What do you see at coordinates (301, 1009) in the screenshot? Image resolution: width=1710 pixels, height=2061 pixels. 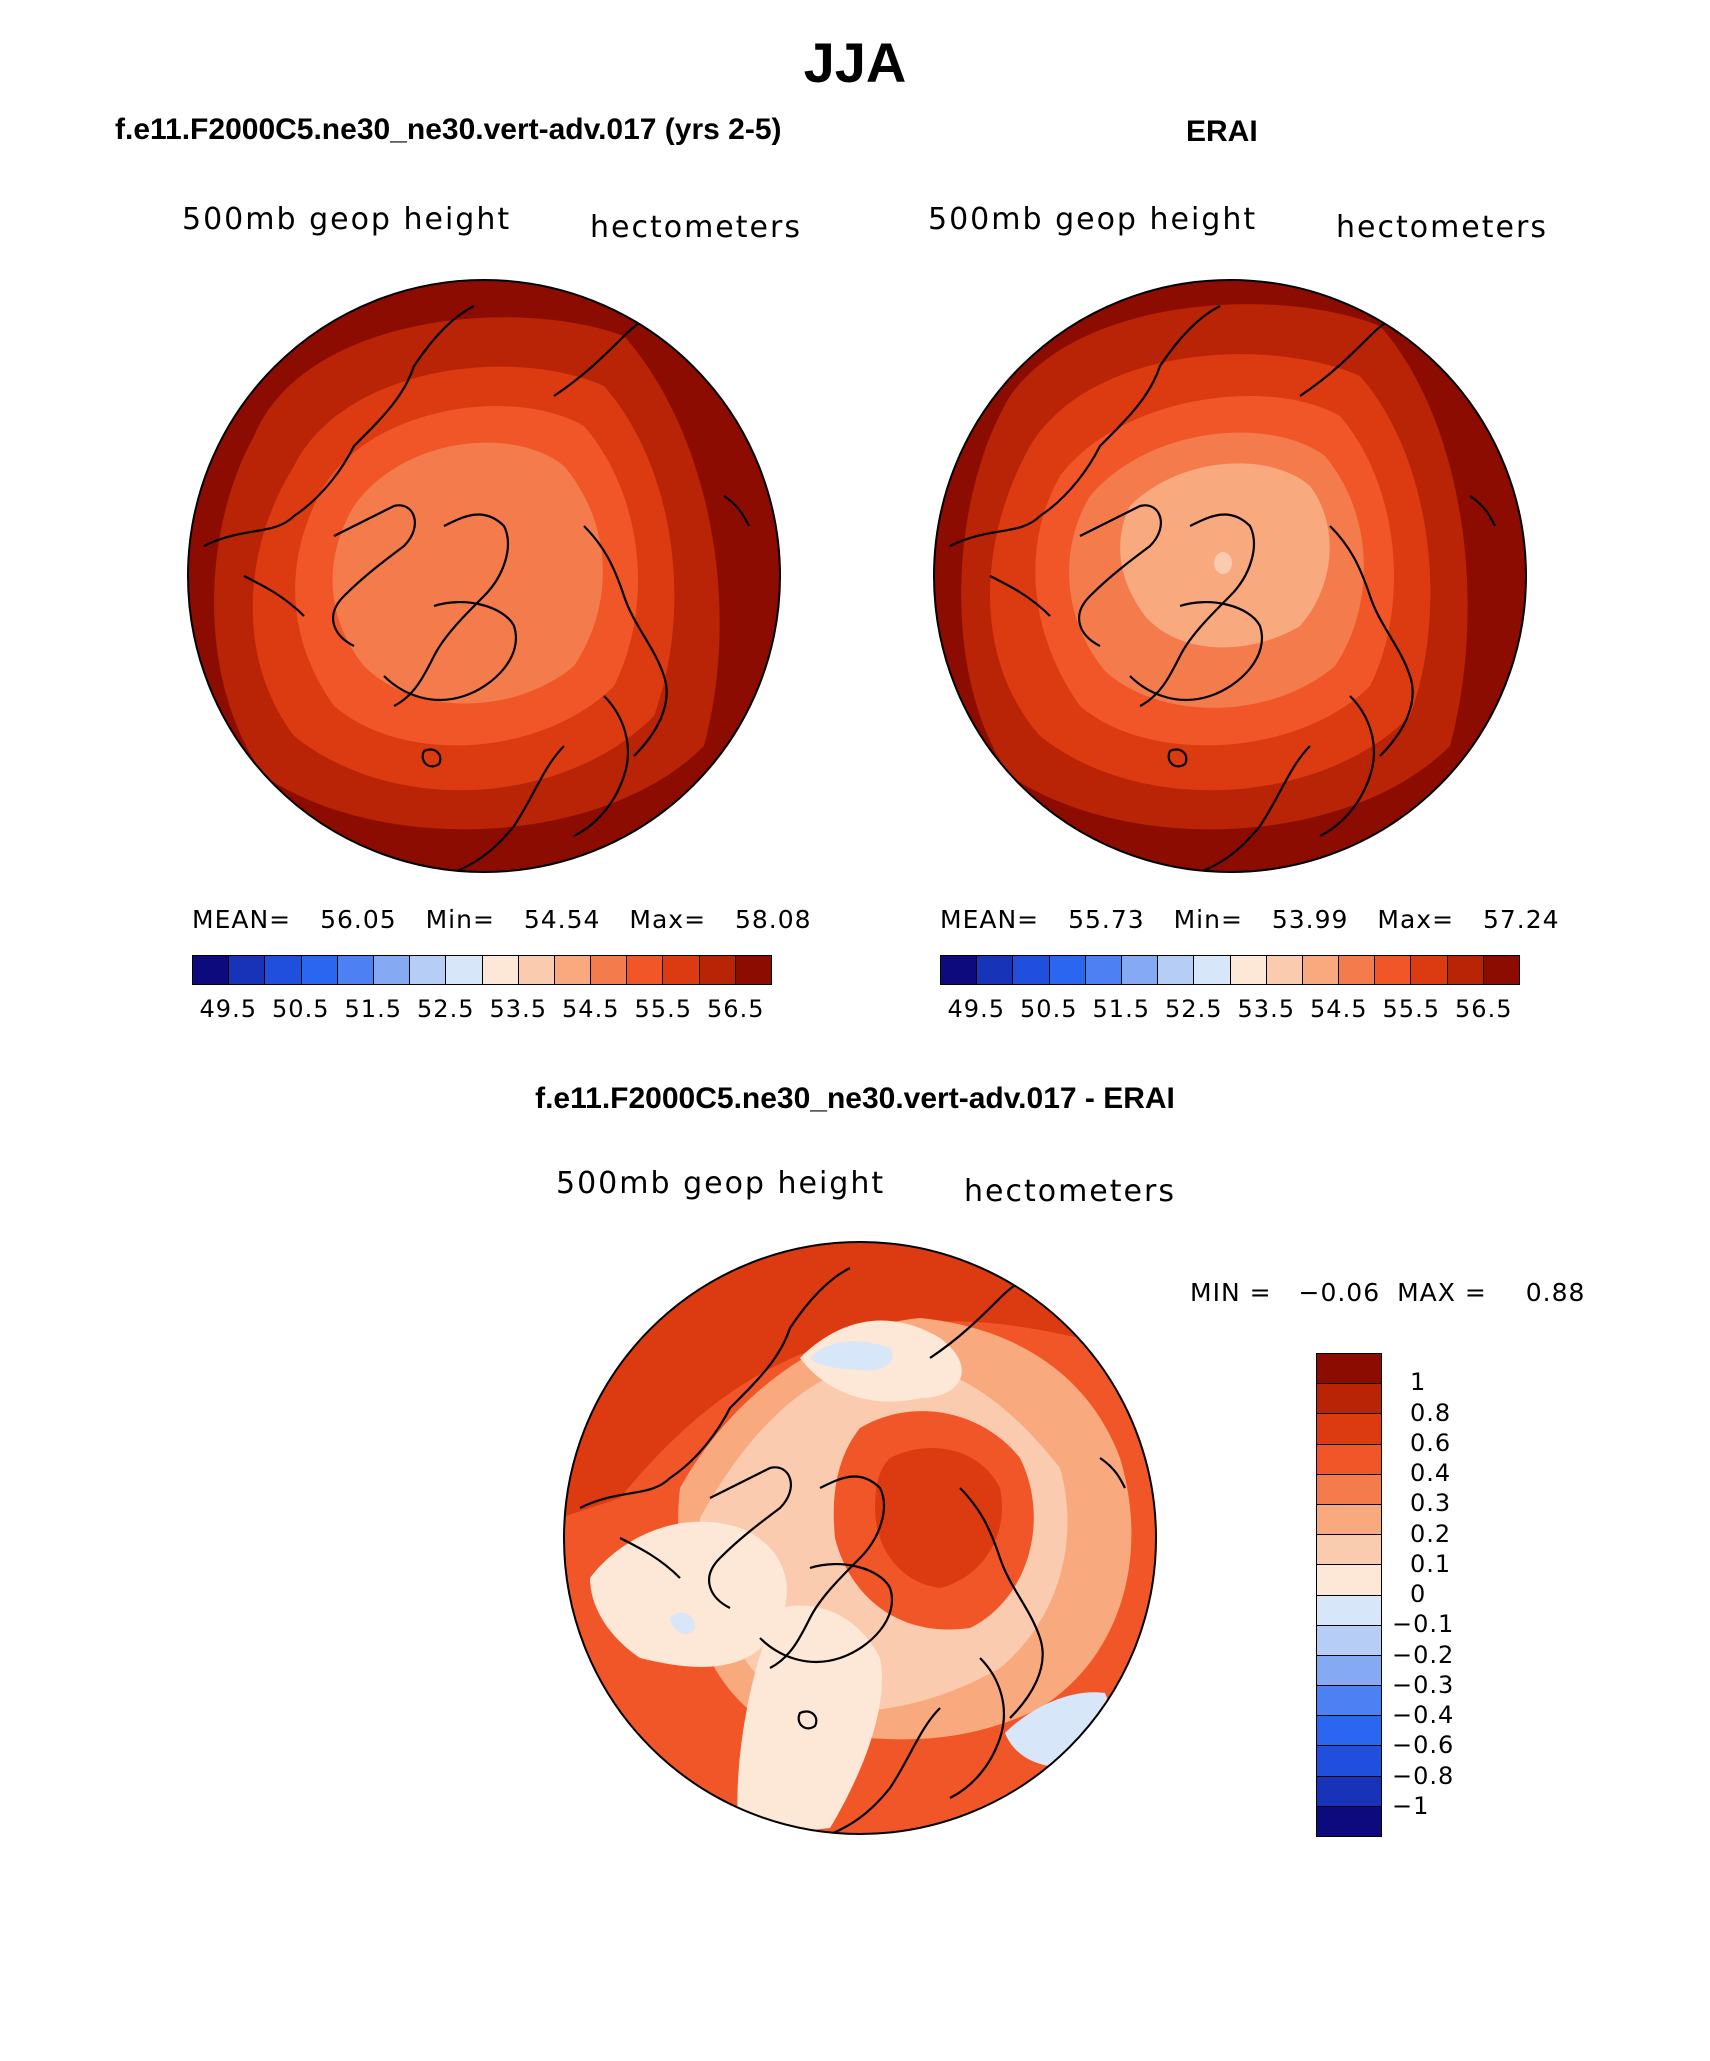 I see `model-tick-label: 50.5` at bounding box center [301, 1009].